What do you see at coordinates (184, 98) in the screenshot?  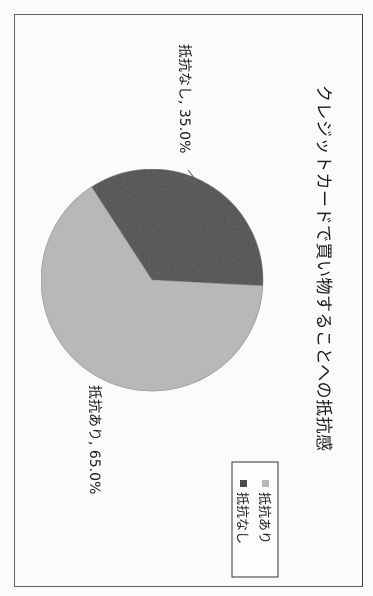 I see `data-label-no-resistance: 抵抗なし, 35.0%` at bounding box center [184, 98].